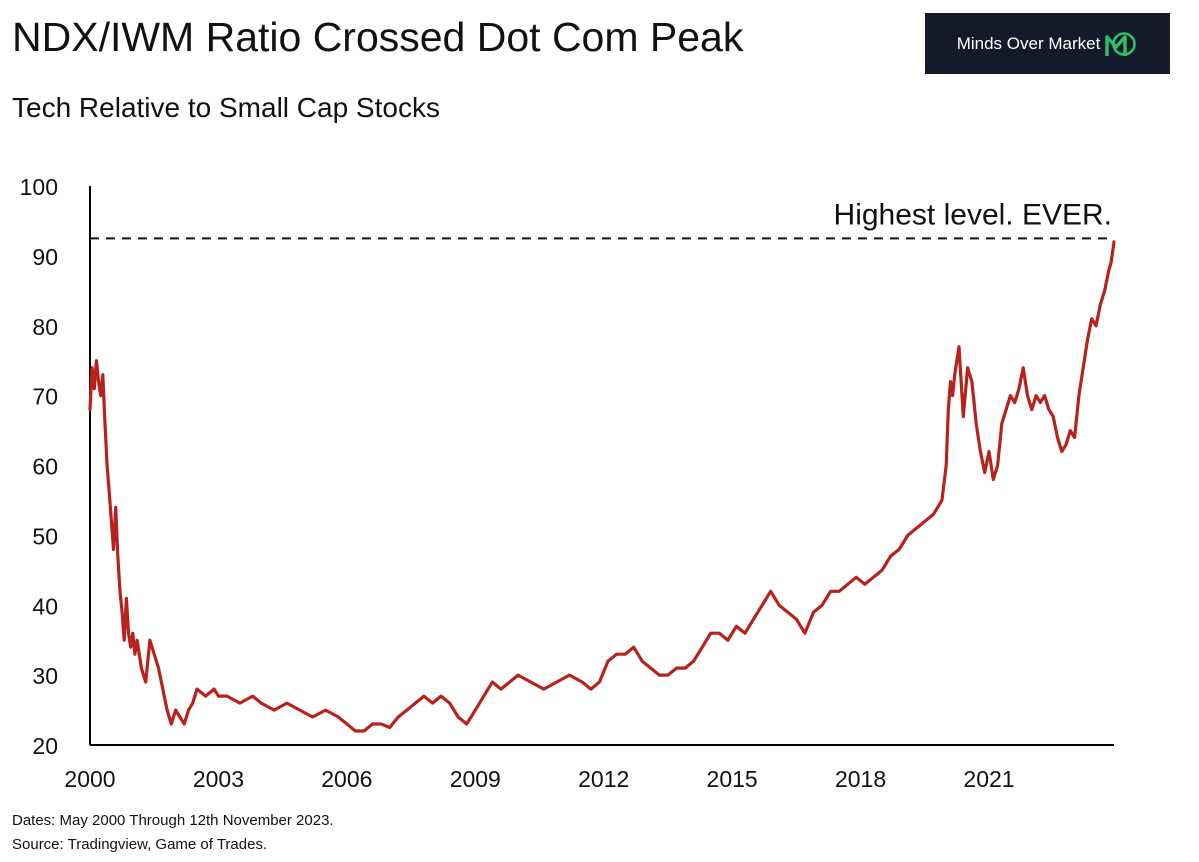  I want to click on x-tick-label: 2009, so click(475, 779).